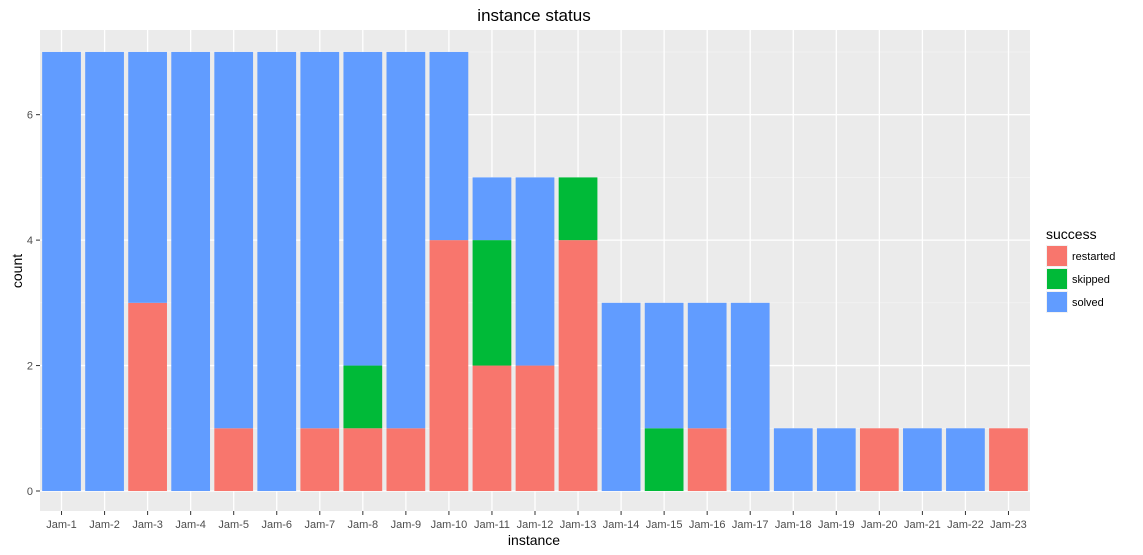 The image size is (1143, 555). I want to click on x-tick-label: Jam-1, so click(61, 525).